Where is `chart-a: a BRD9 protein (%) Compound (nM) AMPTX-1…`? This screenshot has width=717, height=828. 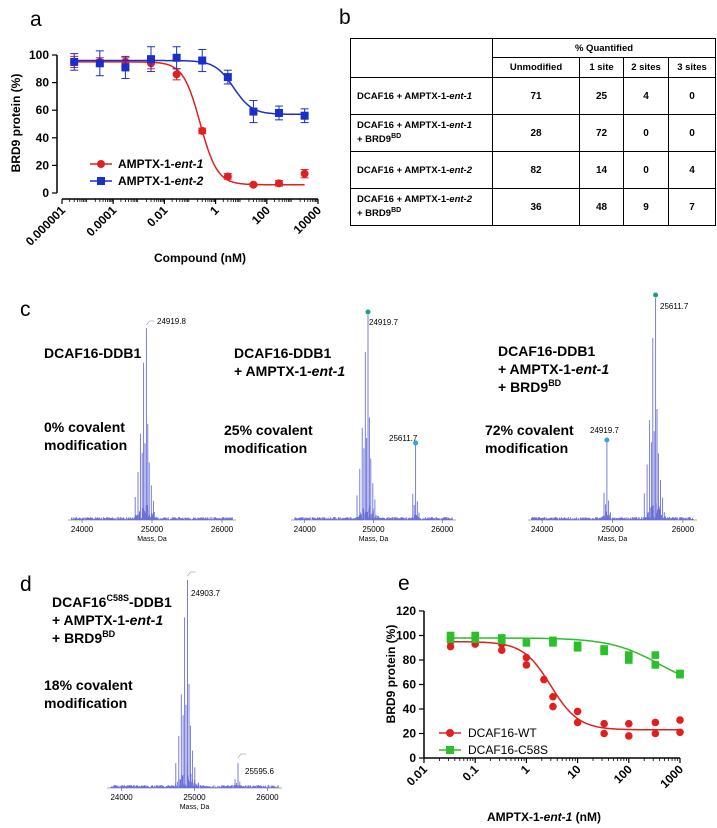 chart-a: a BRD9 protein (%) Compound (nM) AMPTX-1… is located at coordinates (166, 136).